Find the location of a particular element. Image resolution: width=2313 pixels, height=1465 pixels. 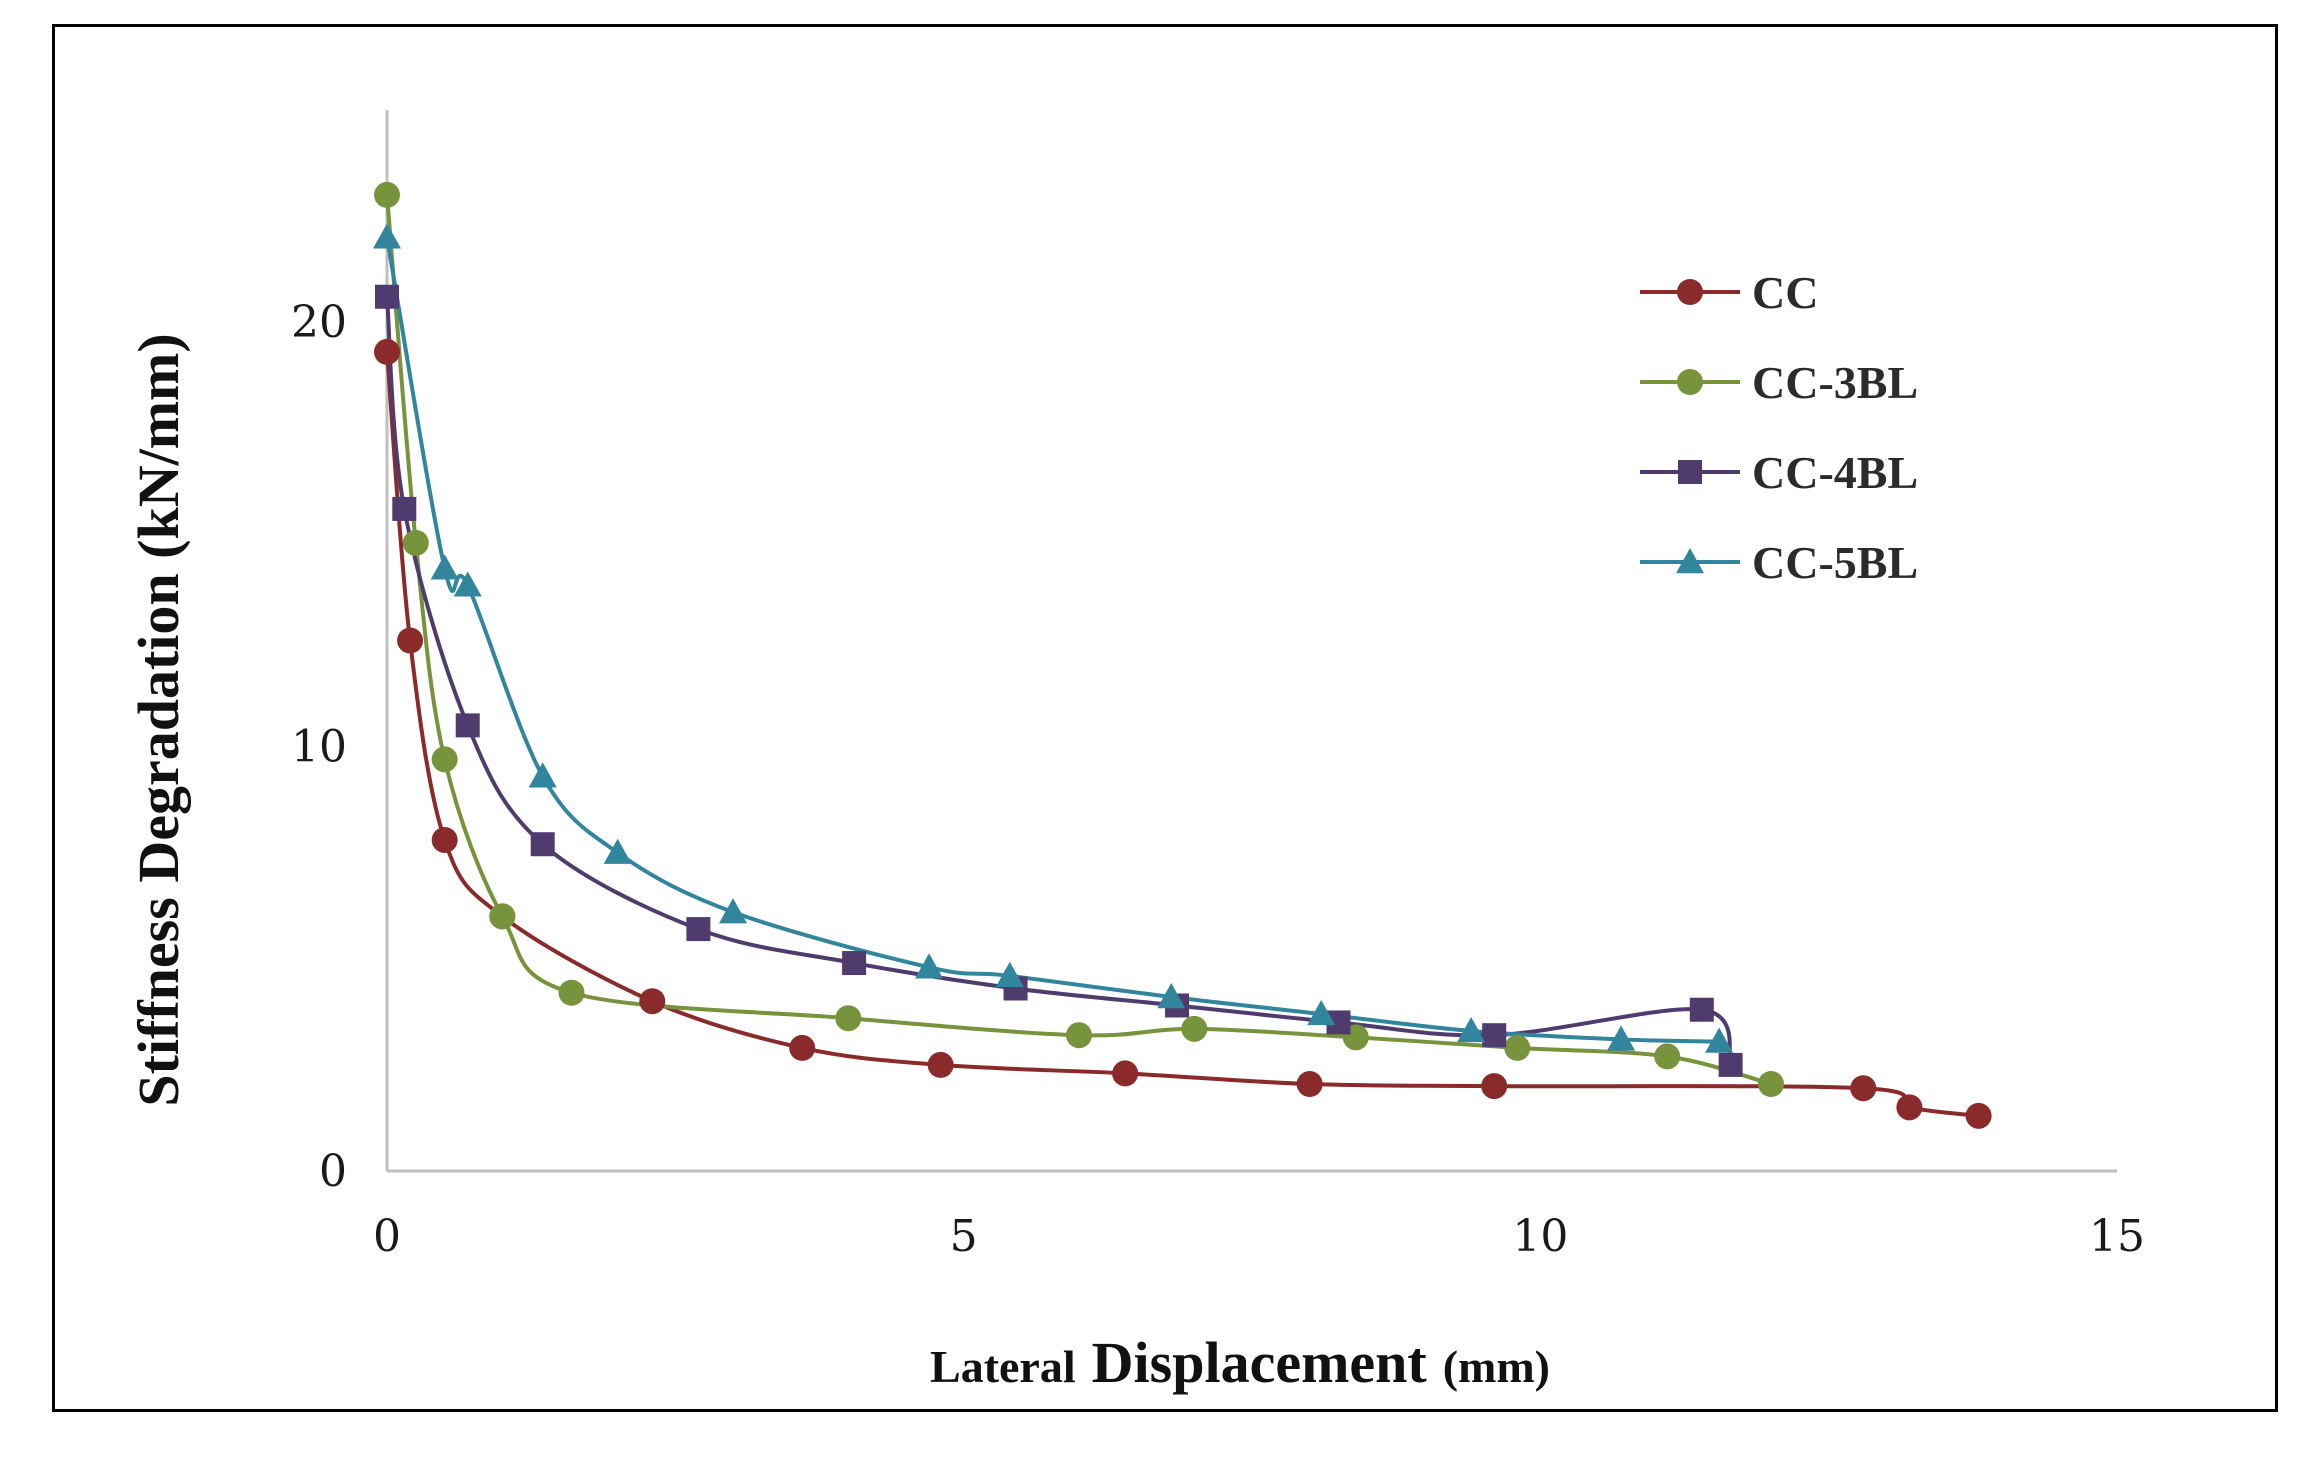

legend-marker-cc-5bl is located at coordinates (1690, 561).